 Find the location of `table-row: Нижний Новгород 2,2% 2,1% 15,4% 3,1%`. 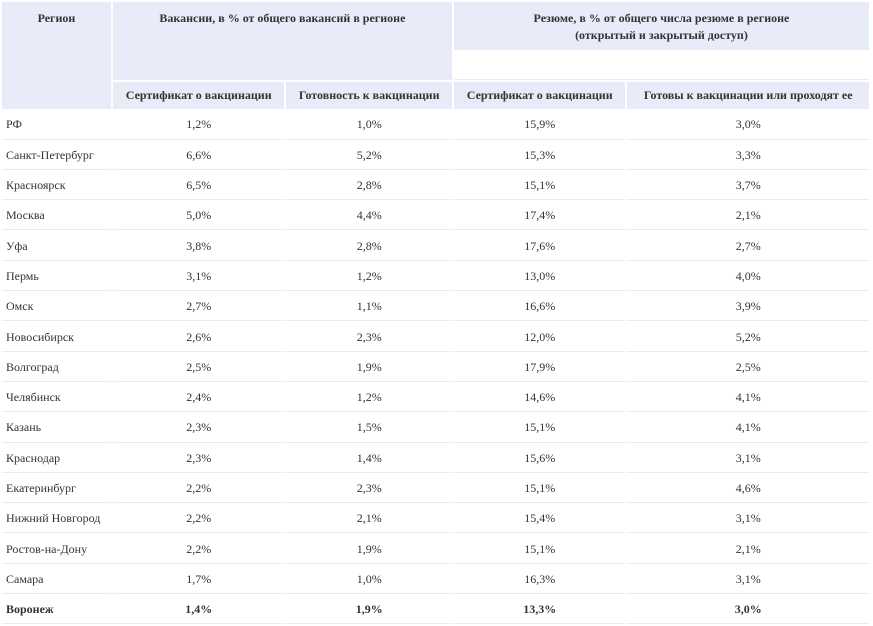

table-row: Нижний Новгород 2,2% 2,1% 15,4% 3,1% is located at coordinates (435, 519).